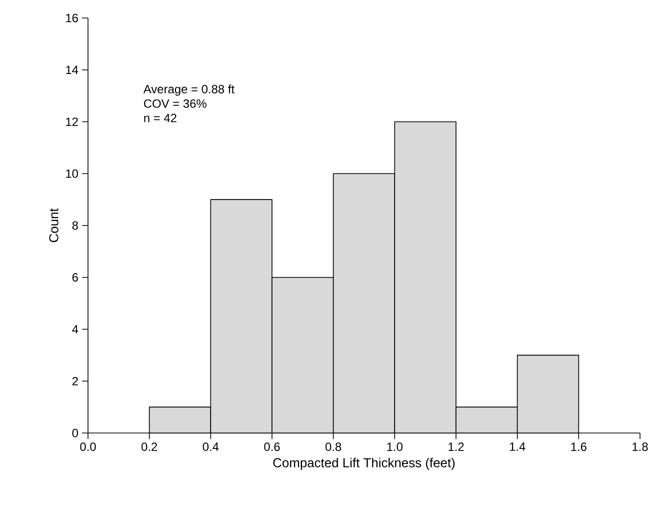  What do you see at coordinates (272, 446) in the screenshot?
I see `x-tick-label: 0.6` at bounding box center [272, 446].